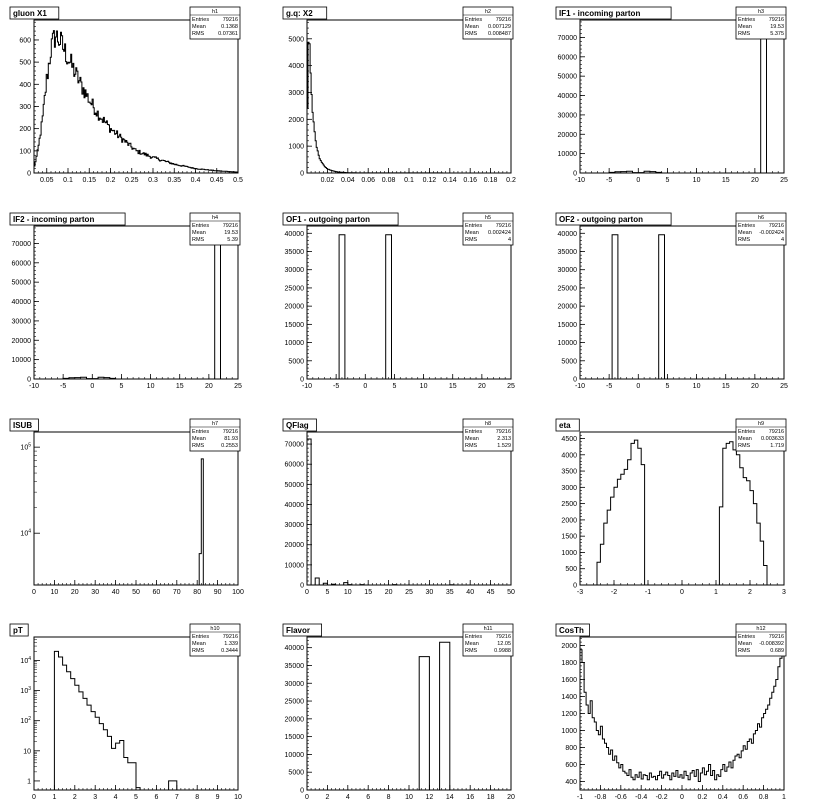 This screenshot has height=810, width=820. I want to click on stats-name: h11, so click(488, 629).